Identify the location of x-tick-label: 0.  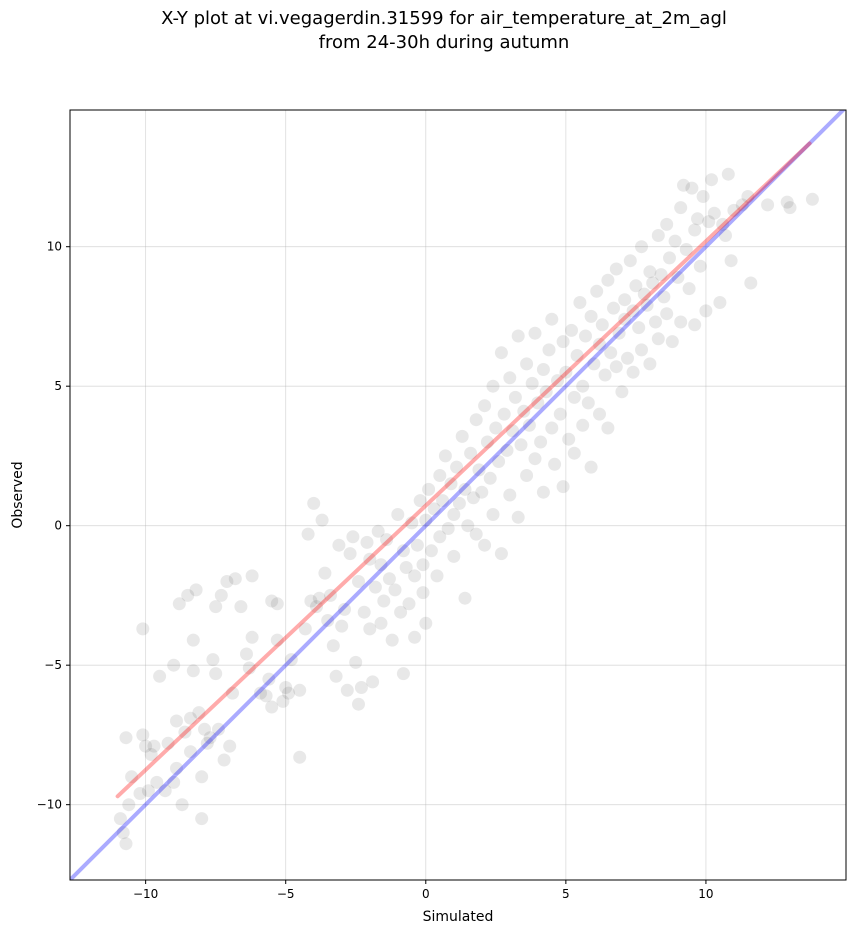
(426, 894).